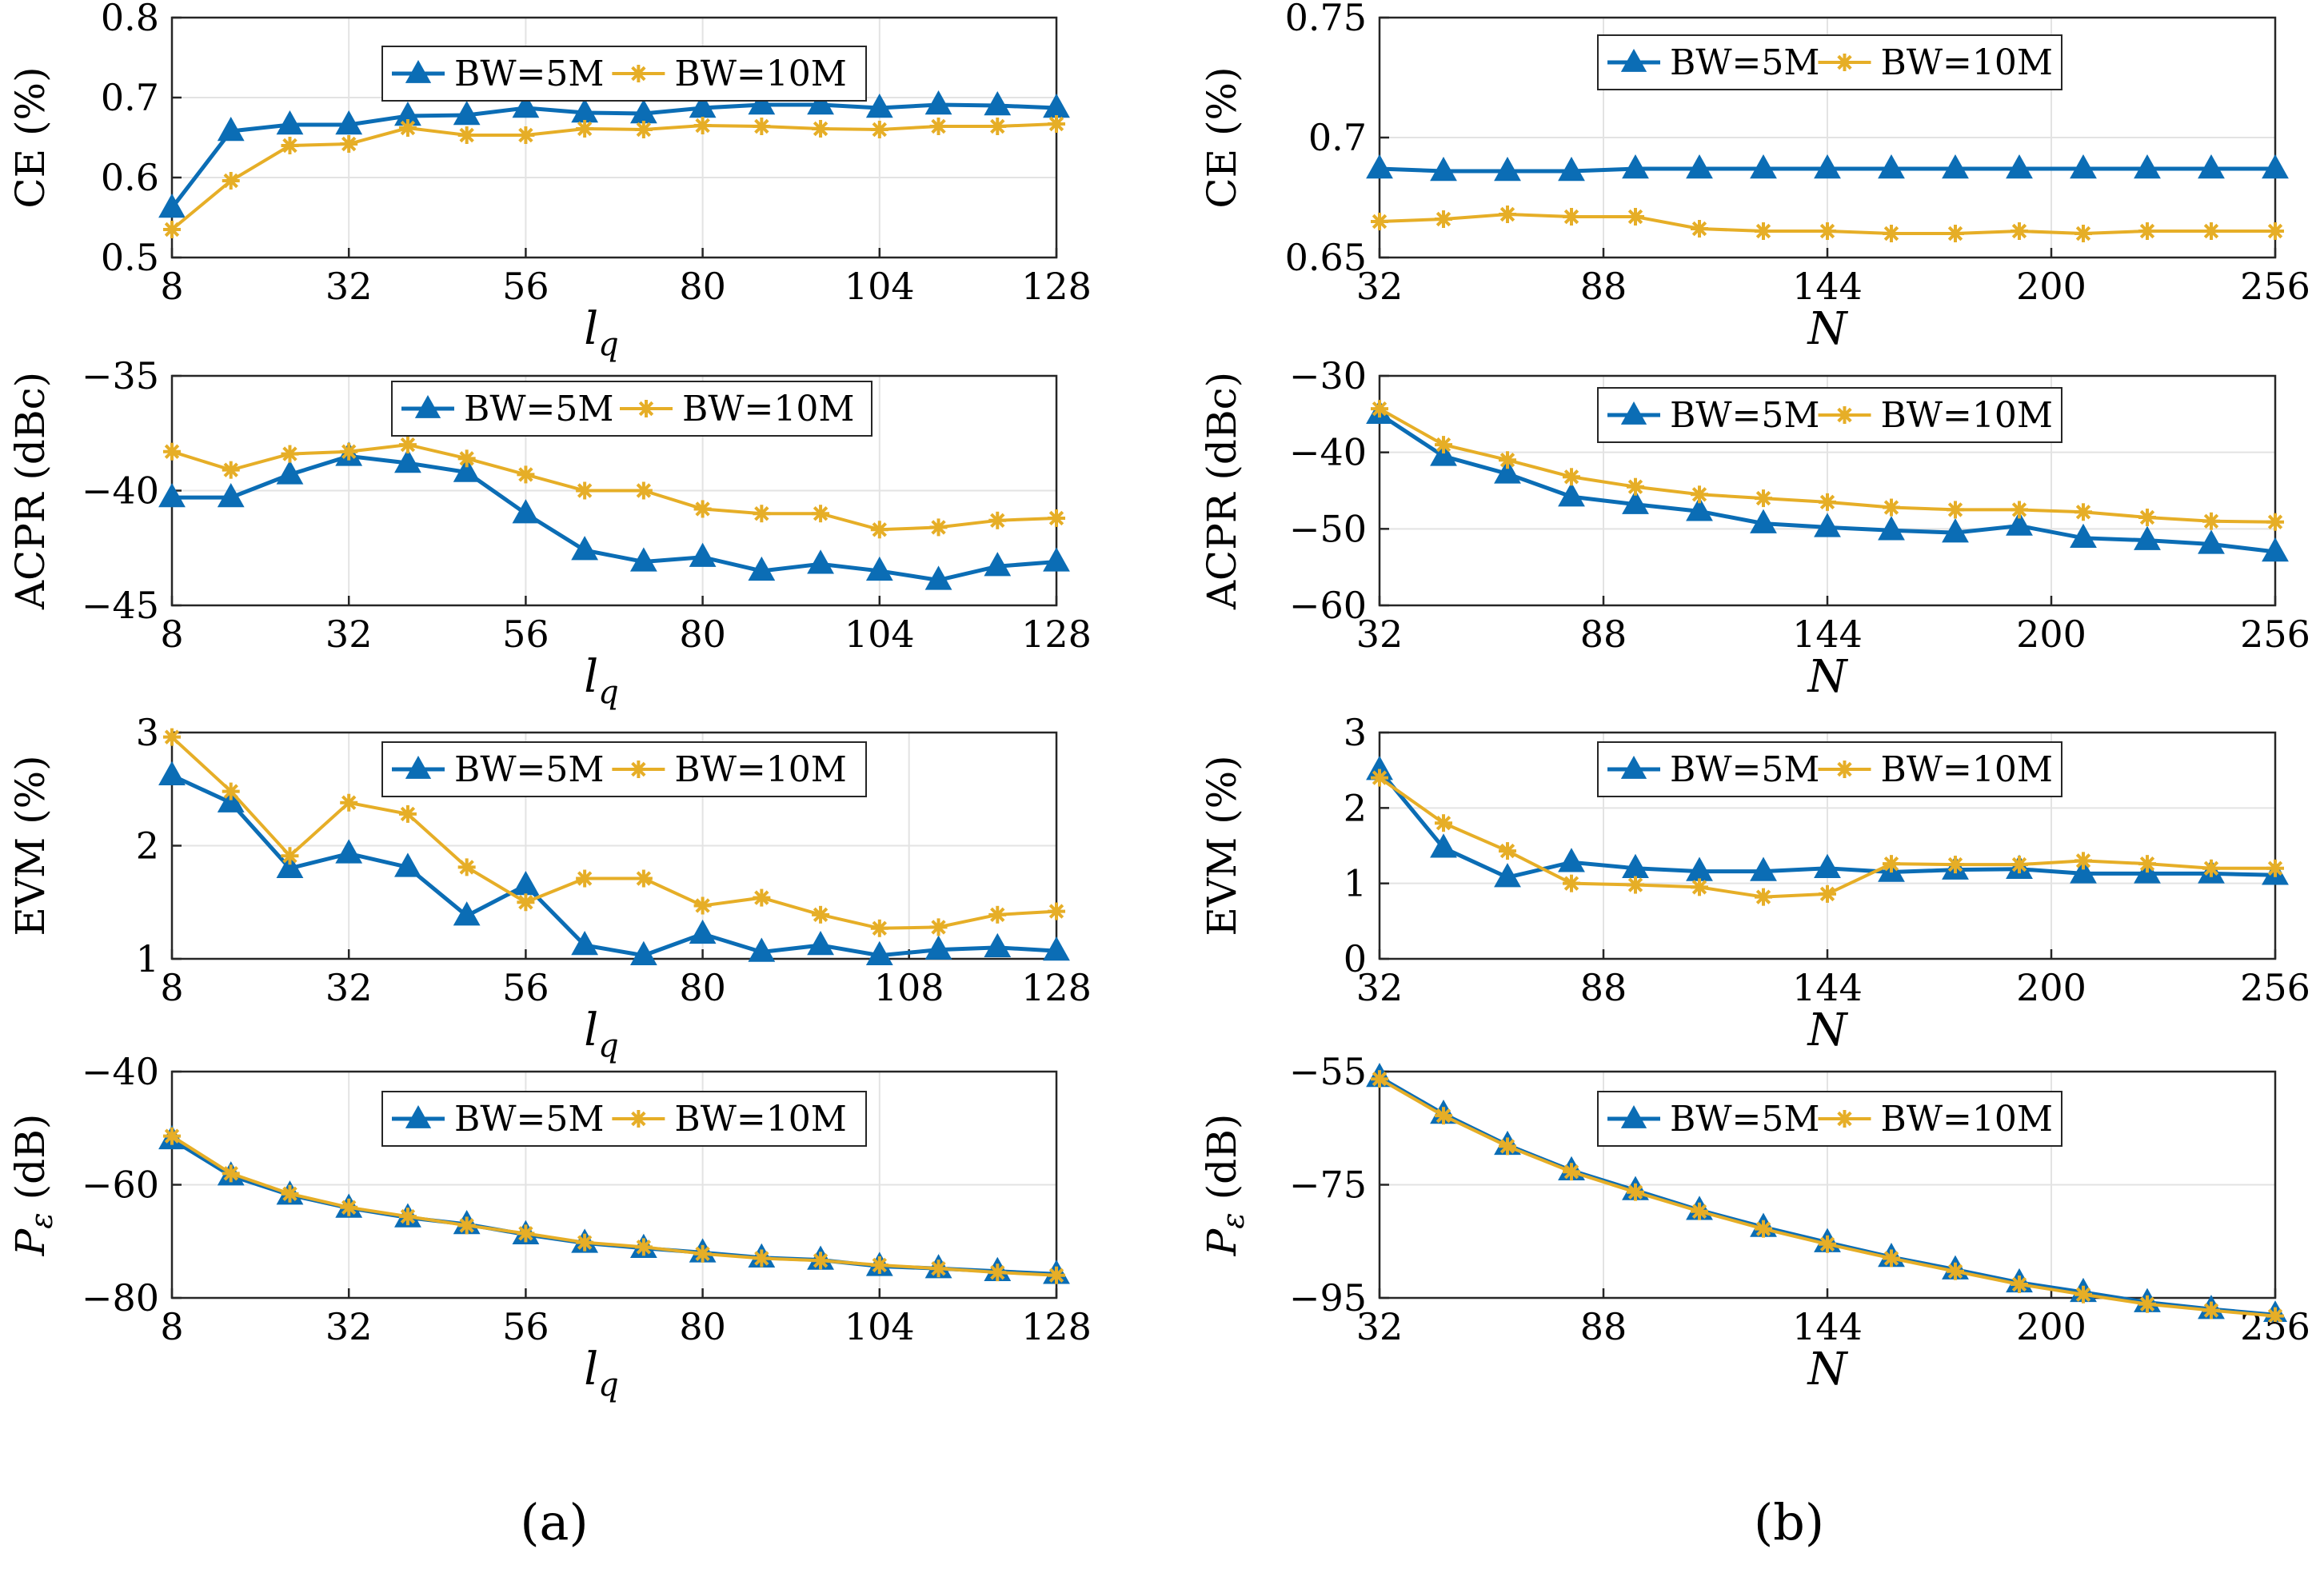 This screenshot has width=2324, height=1573. Describe the element at coordinates (147, 732) in the screenshot. I see `y-tick-label: 3` at that location.